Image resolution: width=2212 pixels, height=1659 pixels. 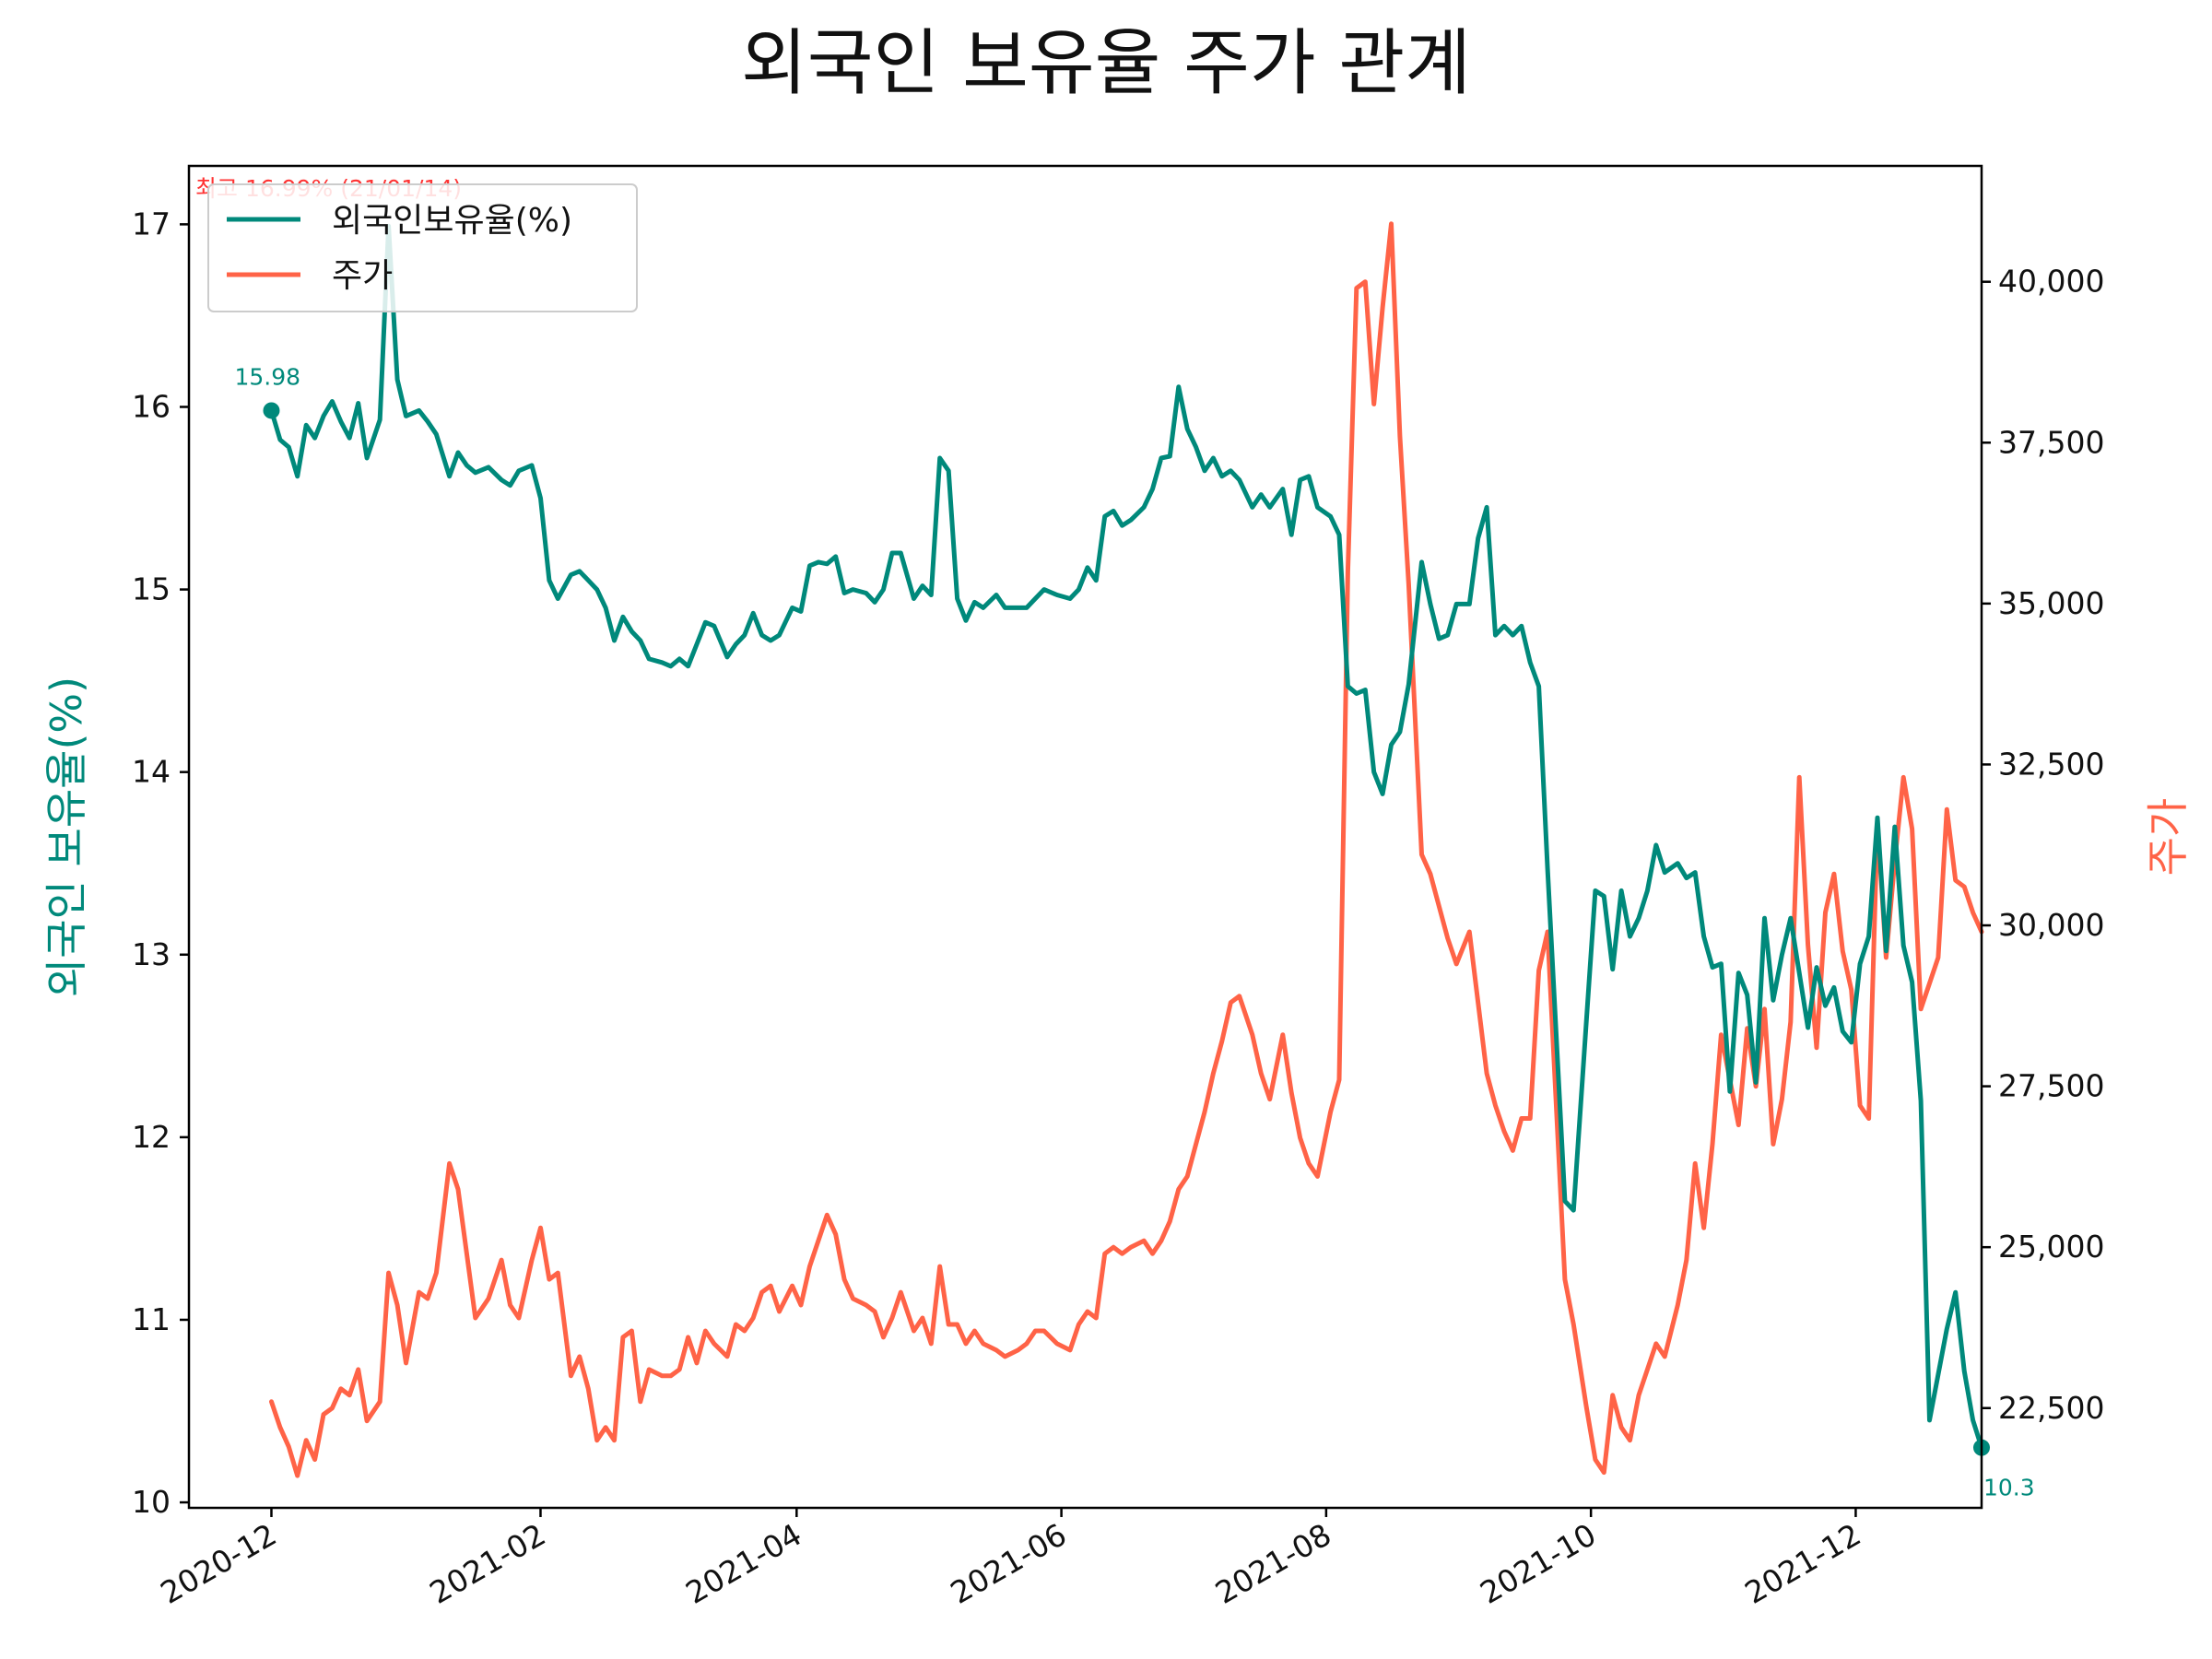 What do you see at coordinates (1009, 1563) in the screenshot?
I see `x-tick-label: 2021-06` at bounding box center [1009, 1563].